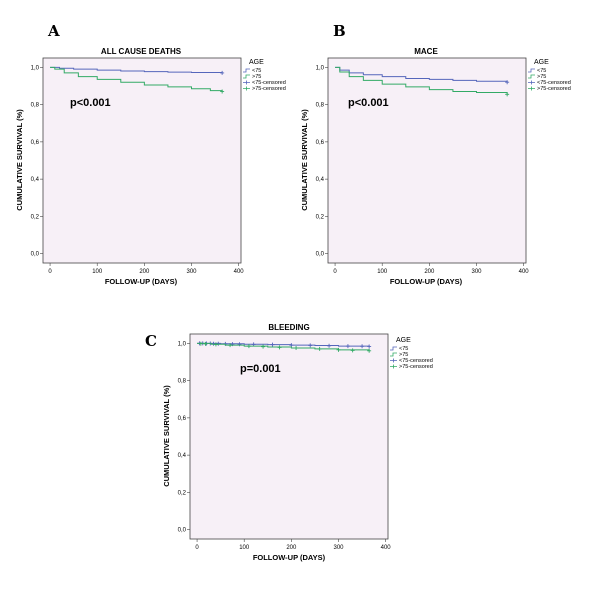  Describe the element at coordinates (288, 327) in the screenshot. I see `chart-title: BLEEDING` at that location.